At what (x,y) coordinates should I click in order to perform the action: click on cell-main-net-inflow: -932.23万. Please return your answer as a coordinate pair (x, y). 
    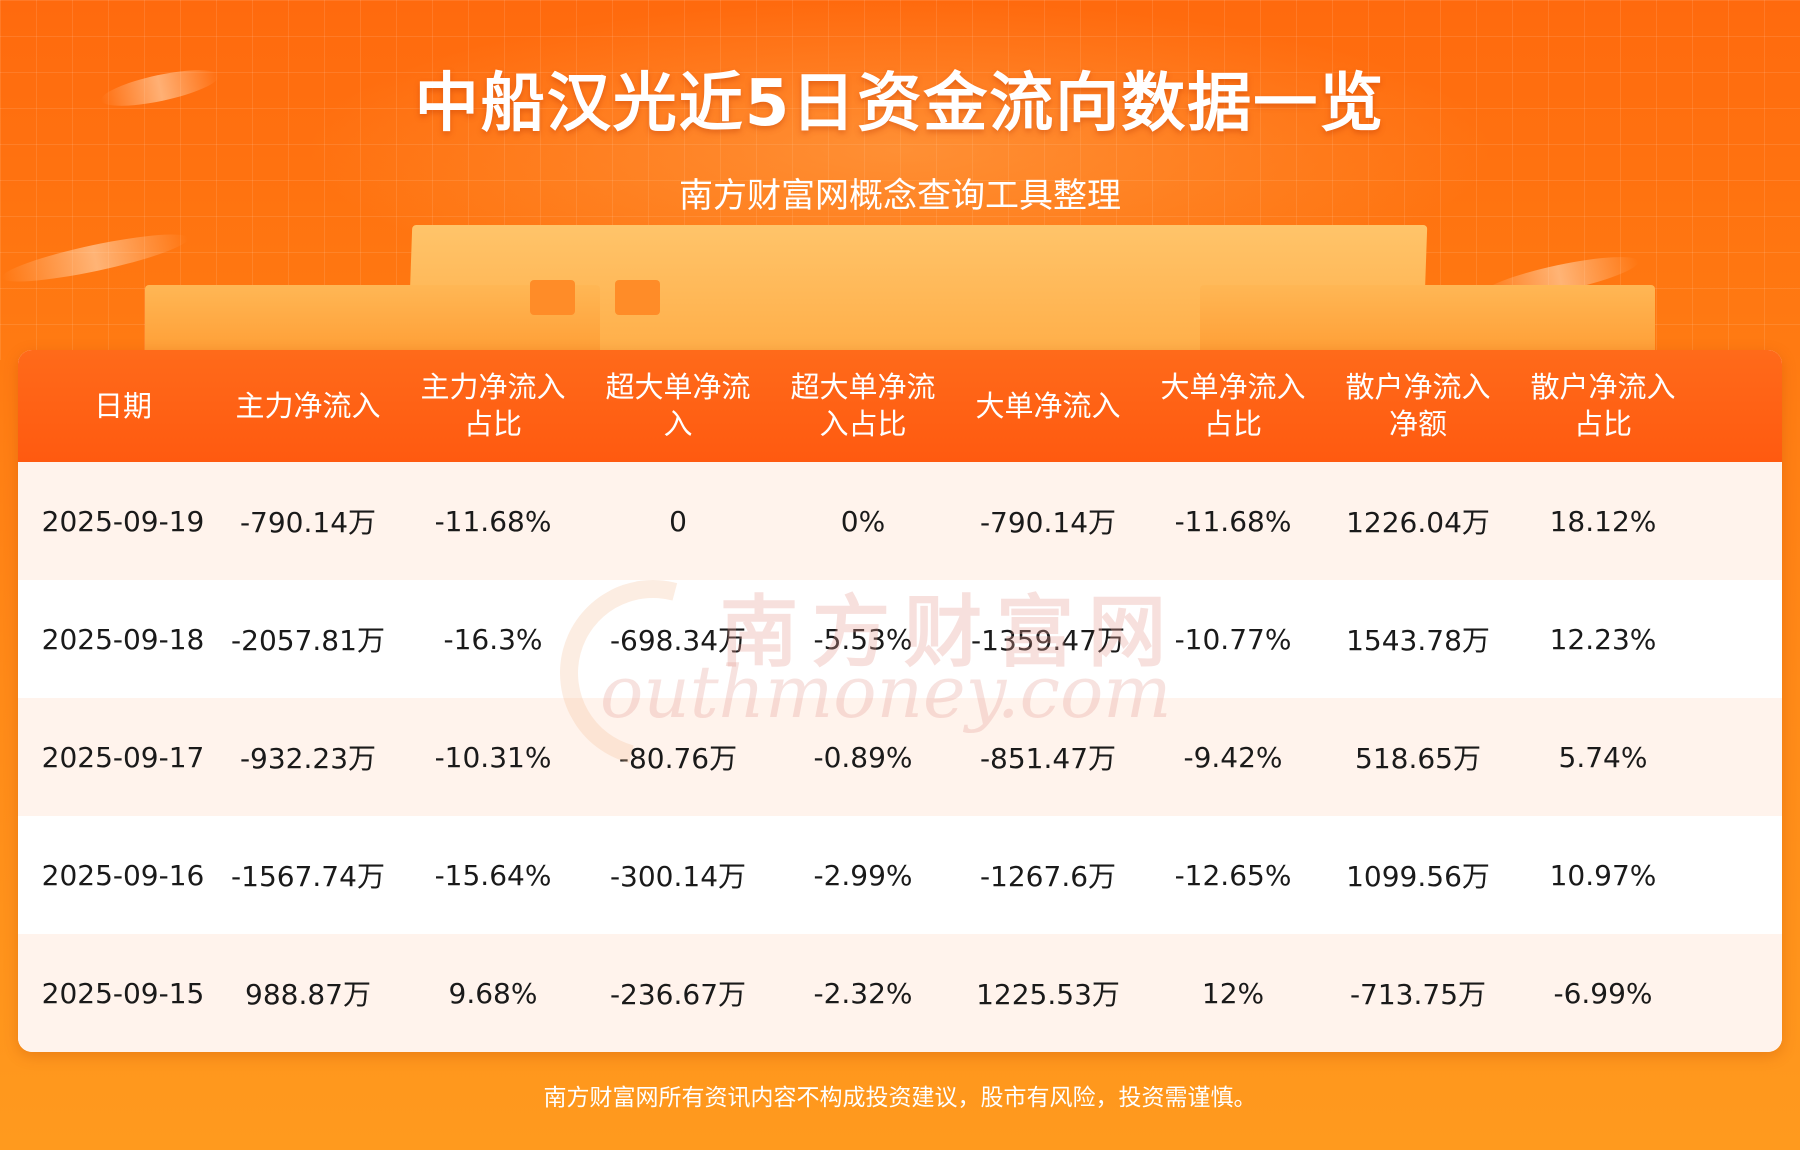
    Looking at the image, I should click on (308, 758).